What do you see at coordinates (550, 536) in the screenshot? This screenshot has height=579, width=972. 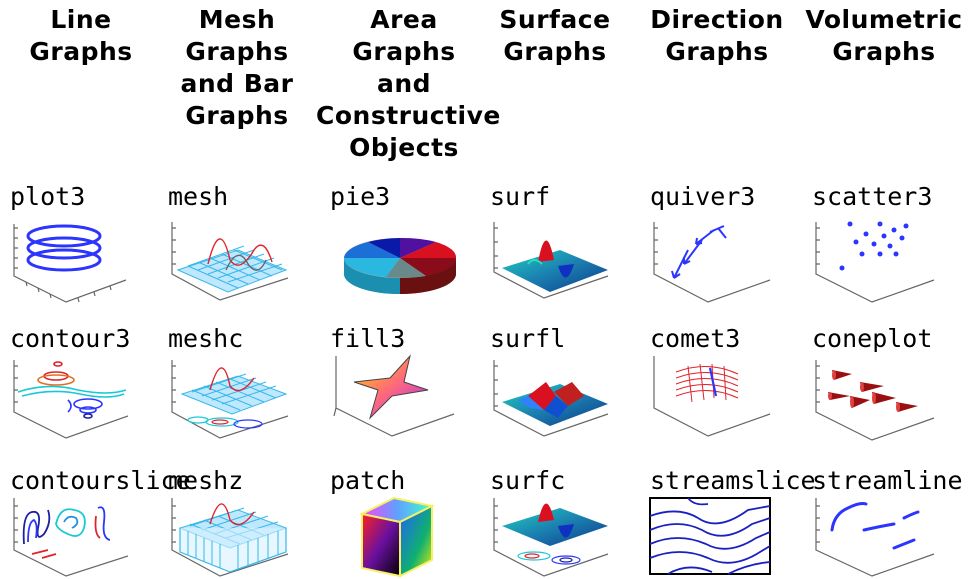 I see `surfc-thumbnail` at bounding box center [550, 536].